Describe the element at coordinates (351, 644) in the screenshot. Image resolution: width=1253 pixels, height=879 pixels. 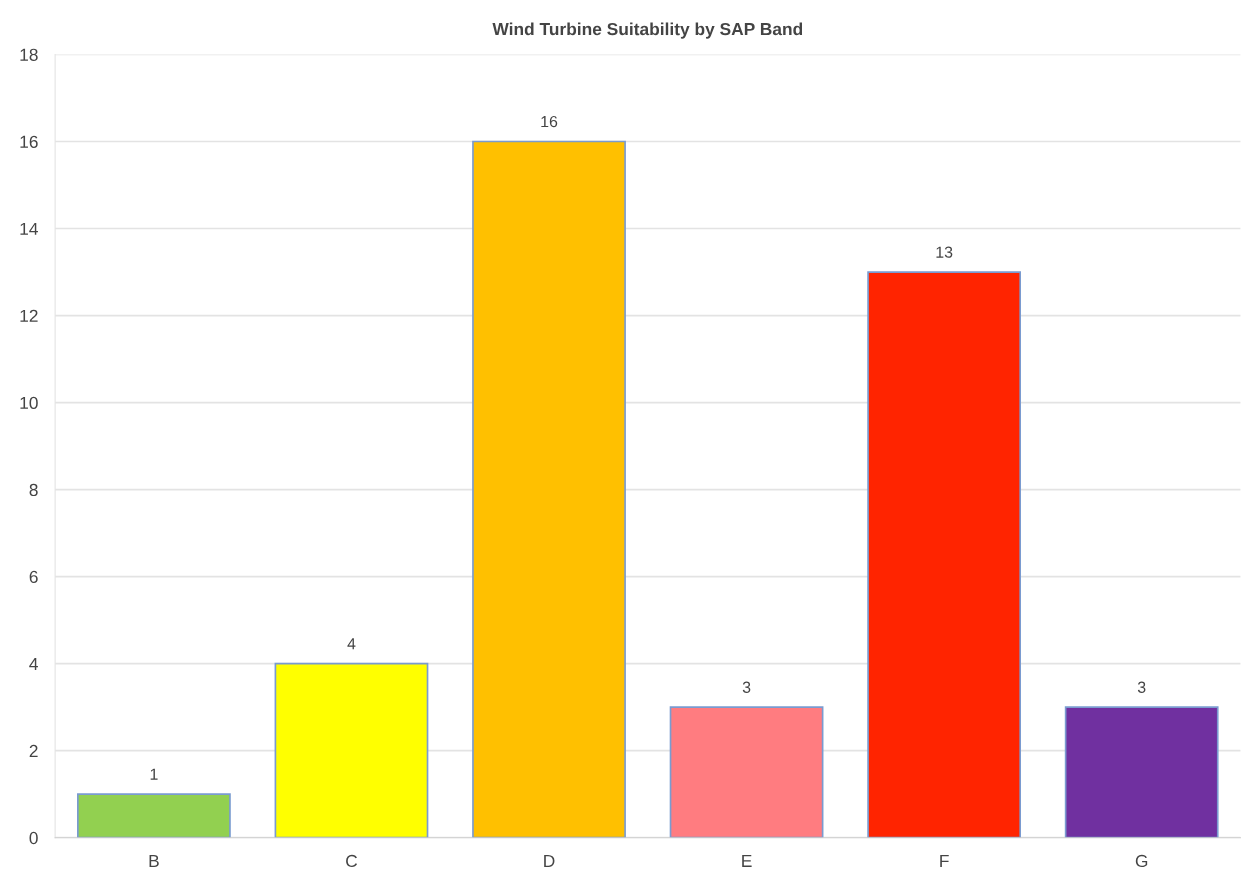
I see `data-label: 4` at that location.